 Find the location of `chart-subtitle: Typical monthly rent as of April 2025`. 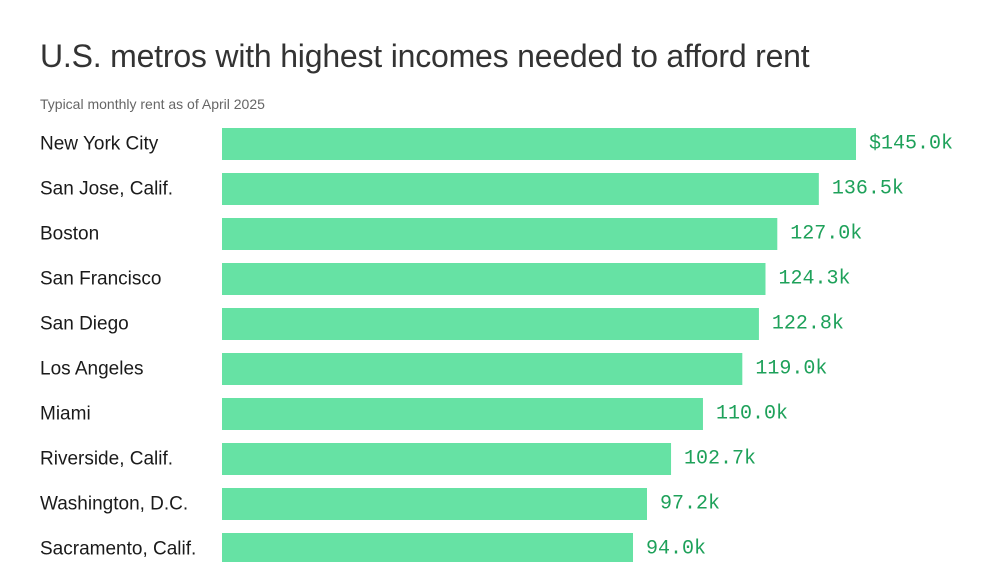

chart-subtitle: Typical monthly rent as of April 2025 is located at coordinates (152, 104).